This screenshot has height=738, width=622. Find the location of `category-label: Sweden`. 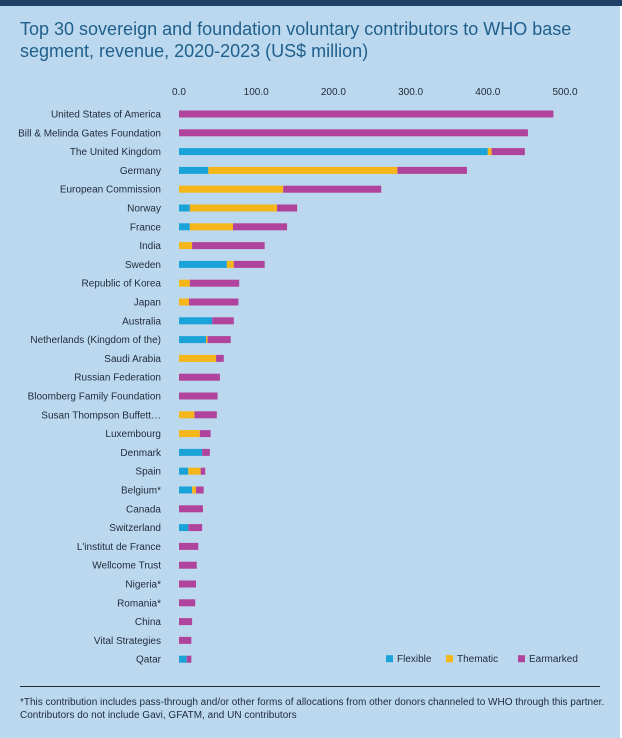

category-label: Sweden is located at coordinates (143, 265).